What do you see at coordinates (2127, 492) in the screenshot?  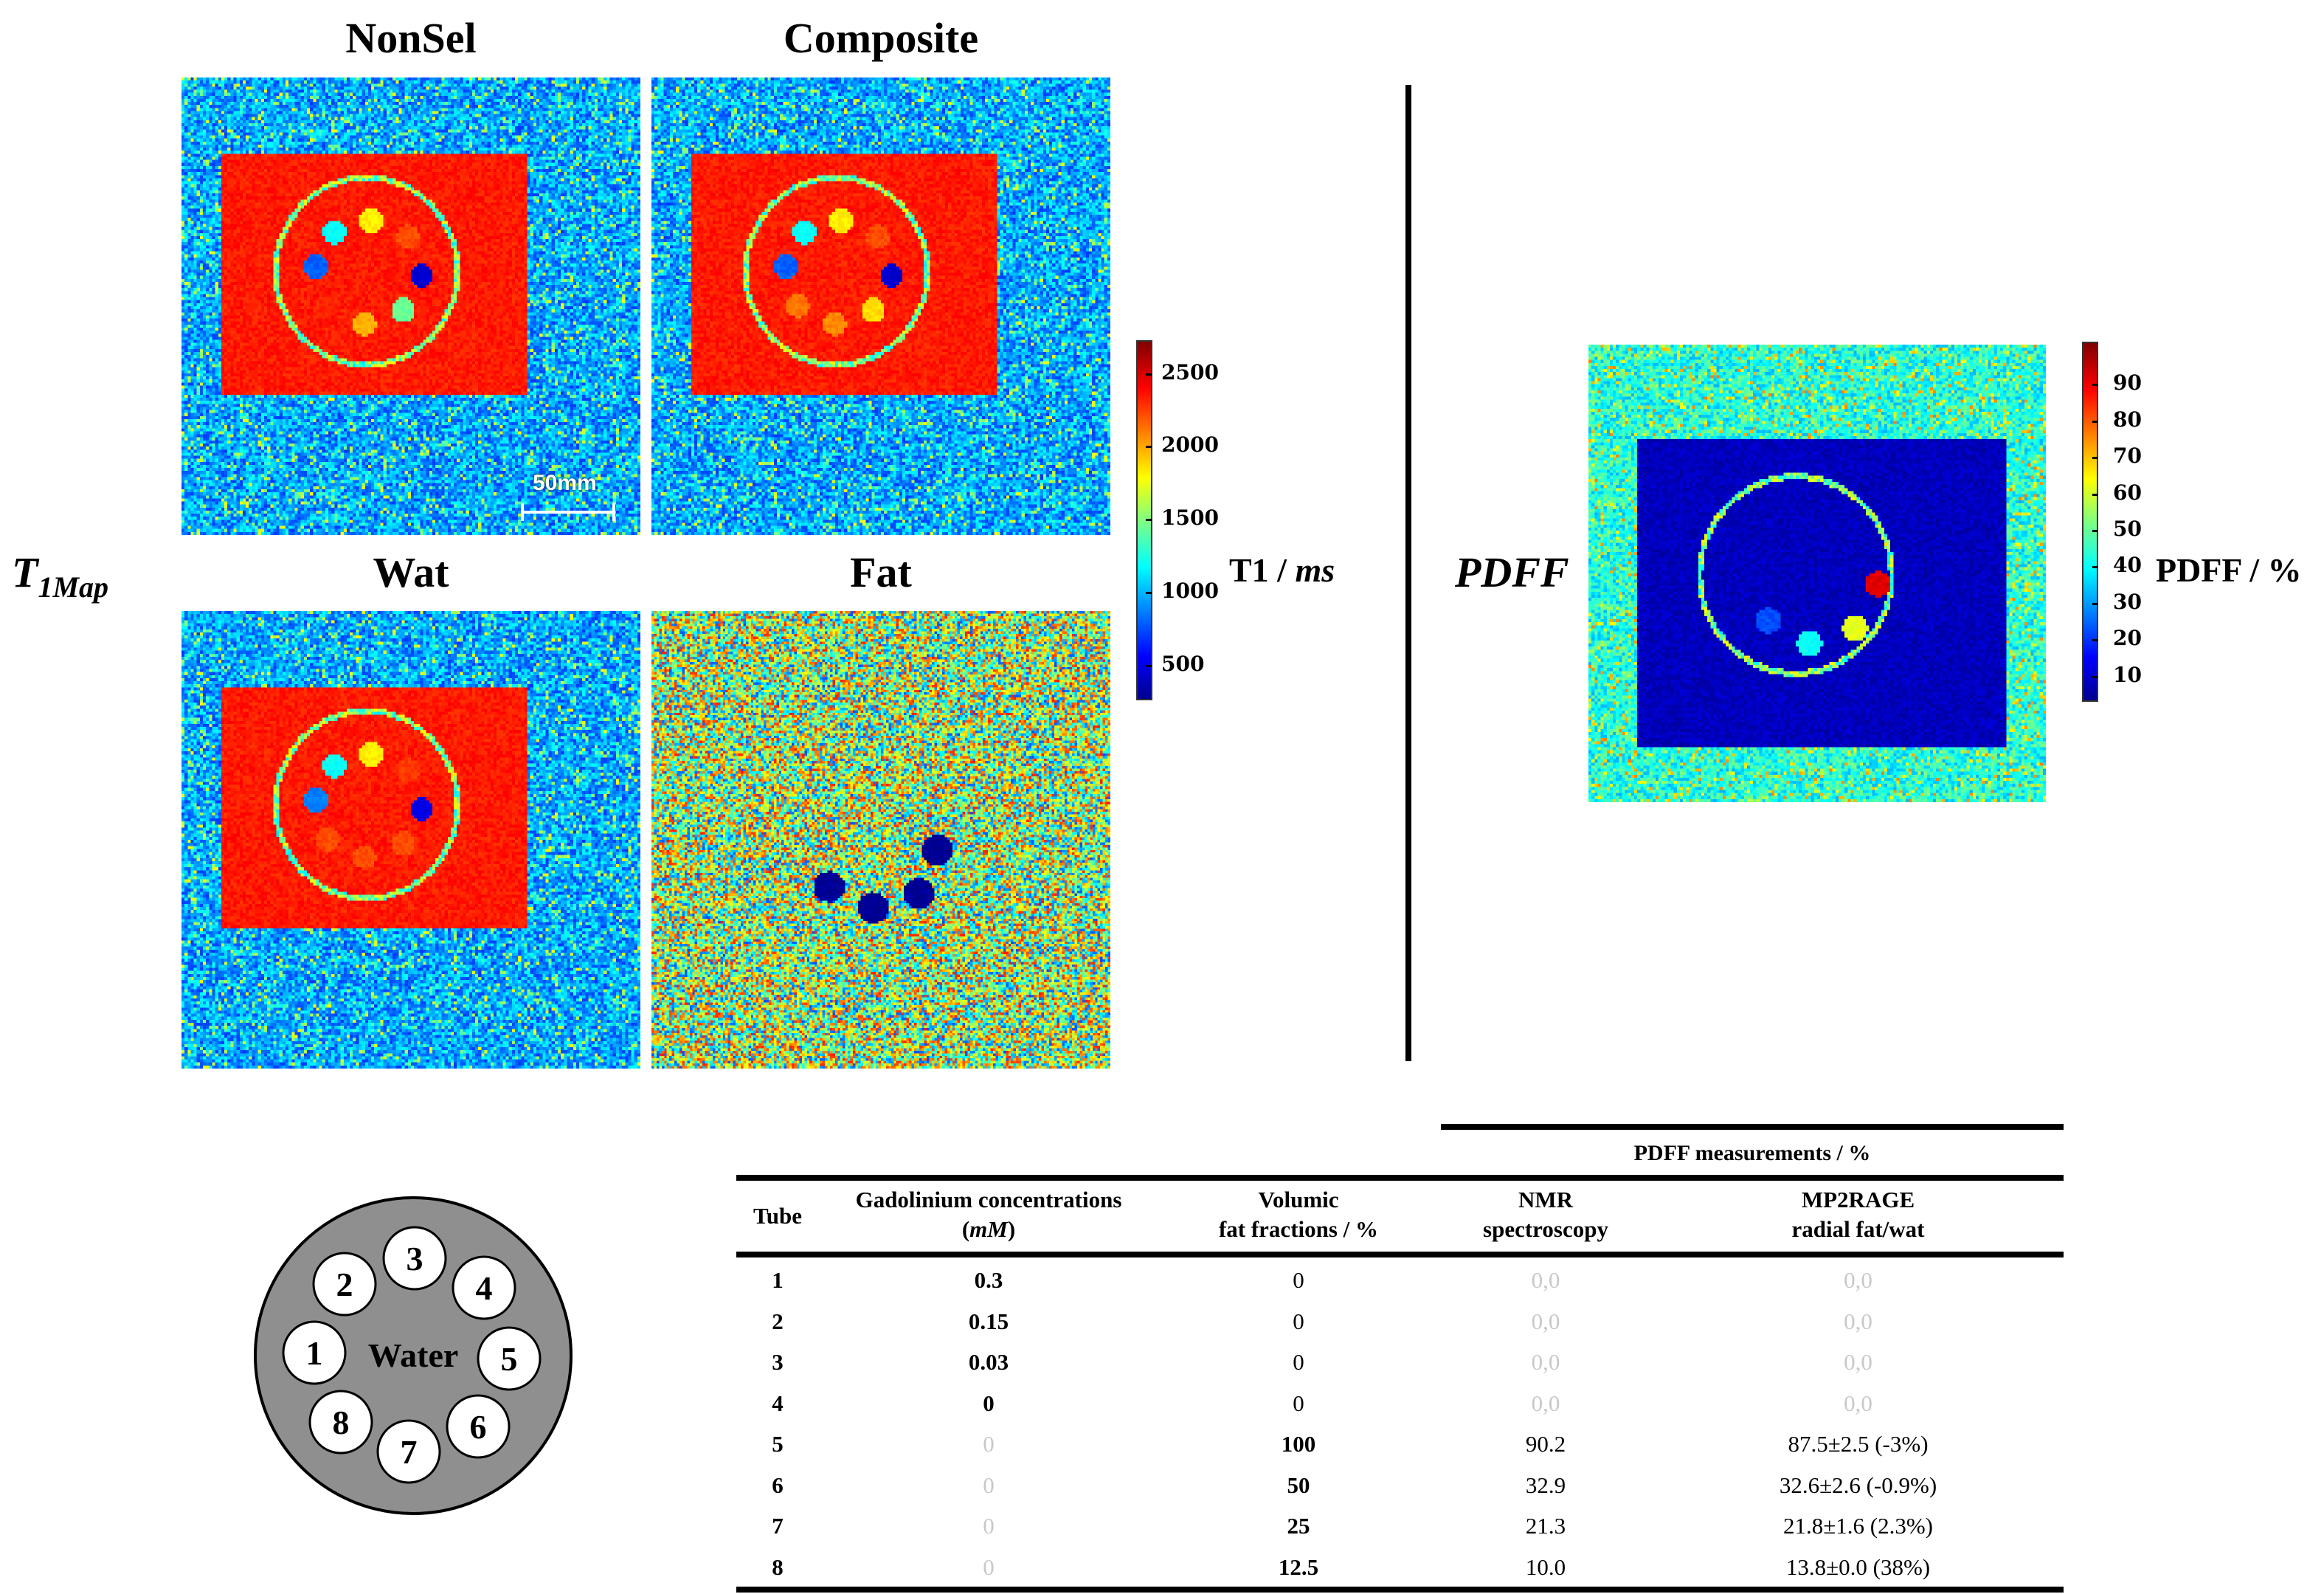 I see `pdff-tick-label: 60` at bounding box center [2127, 492].